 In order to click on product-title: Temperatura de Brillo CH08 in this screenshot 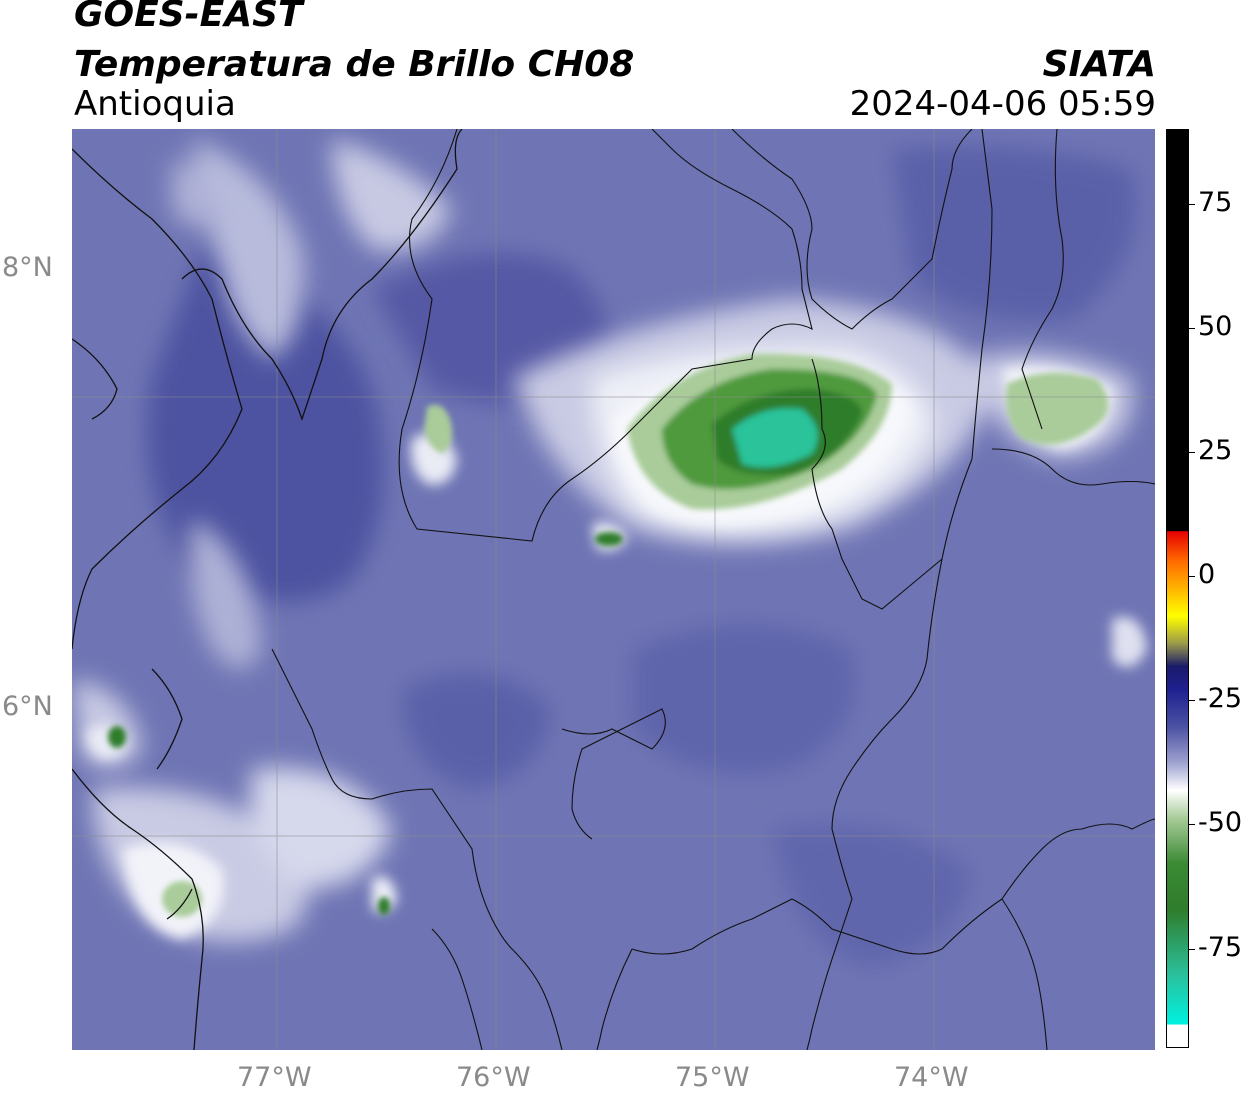, I will do `click(354, 64)`.